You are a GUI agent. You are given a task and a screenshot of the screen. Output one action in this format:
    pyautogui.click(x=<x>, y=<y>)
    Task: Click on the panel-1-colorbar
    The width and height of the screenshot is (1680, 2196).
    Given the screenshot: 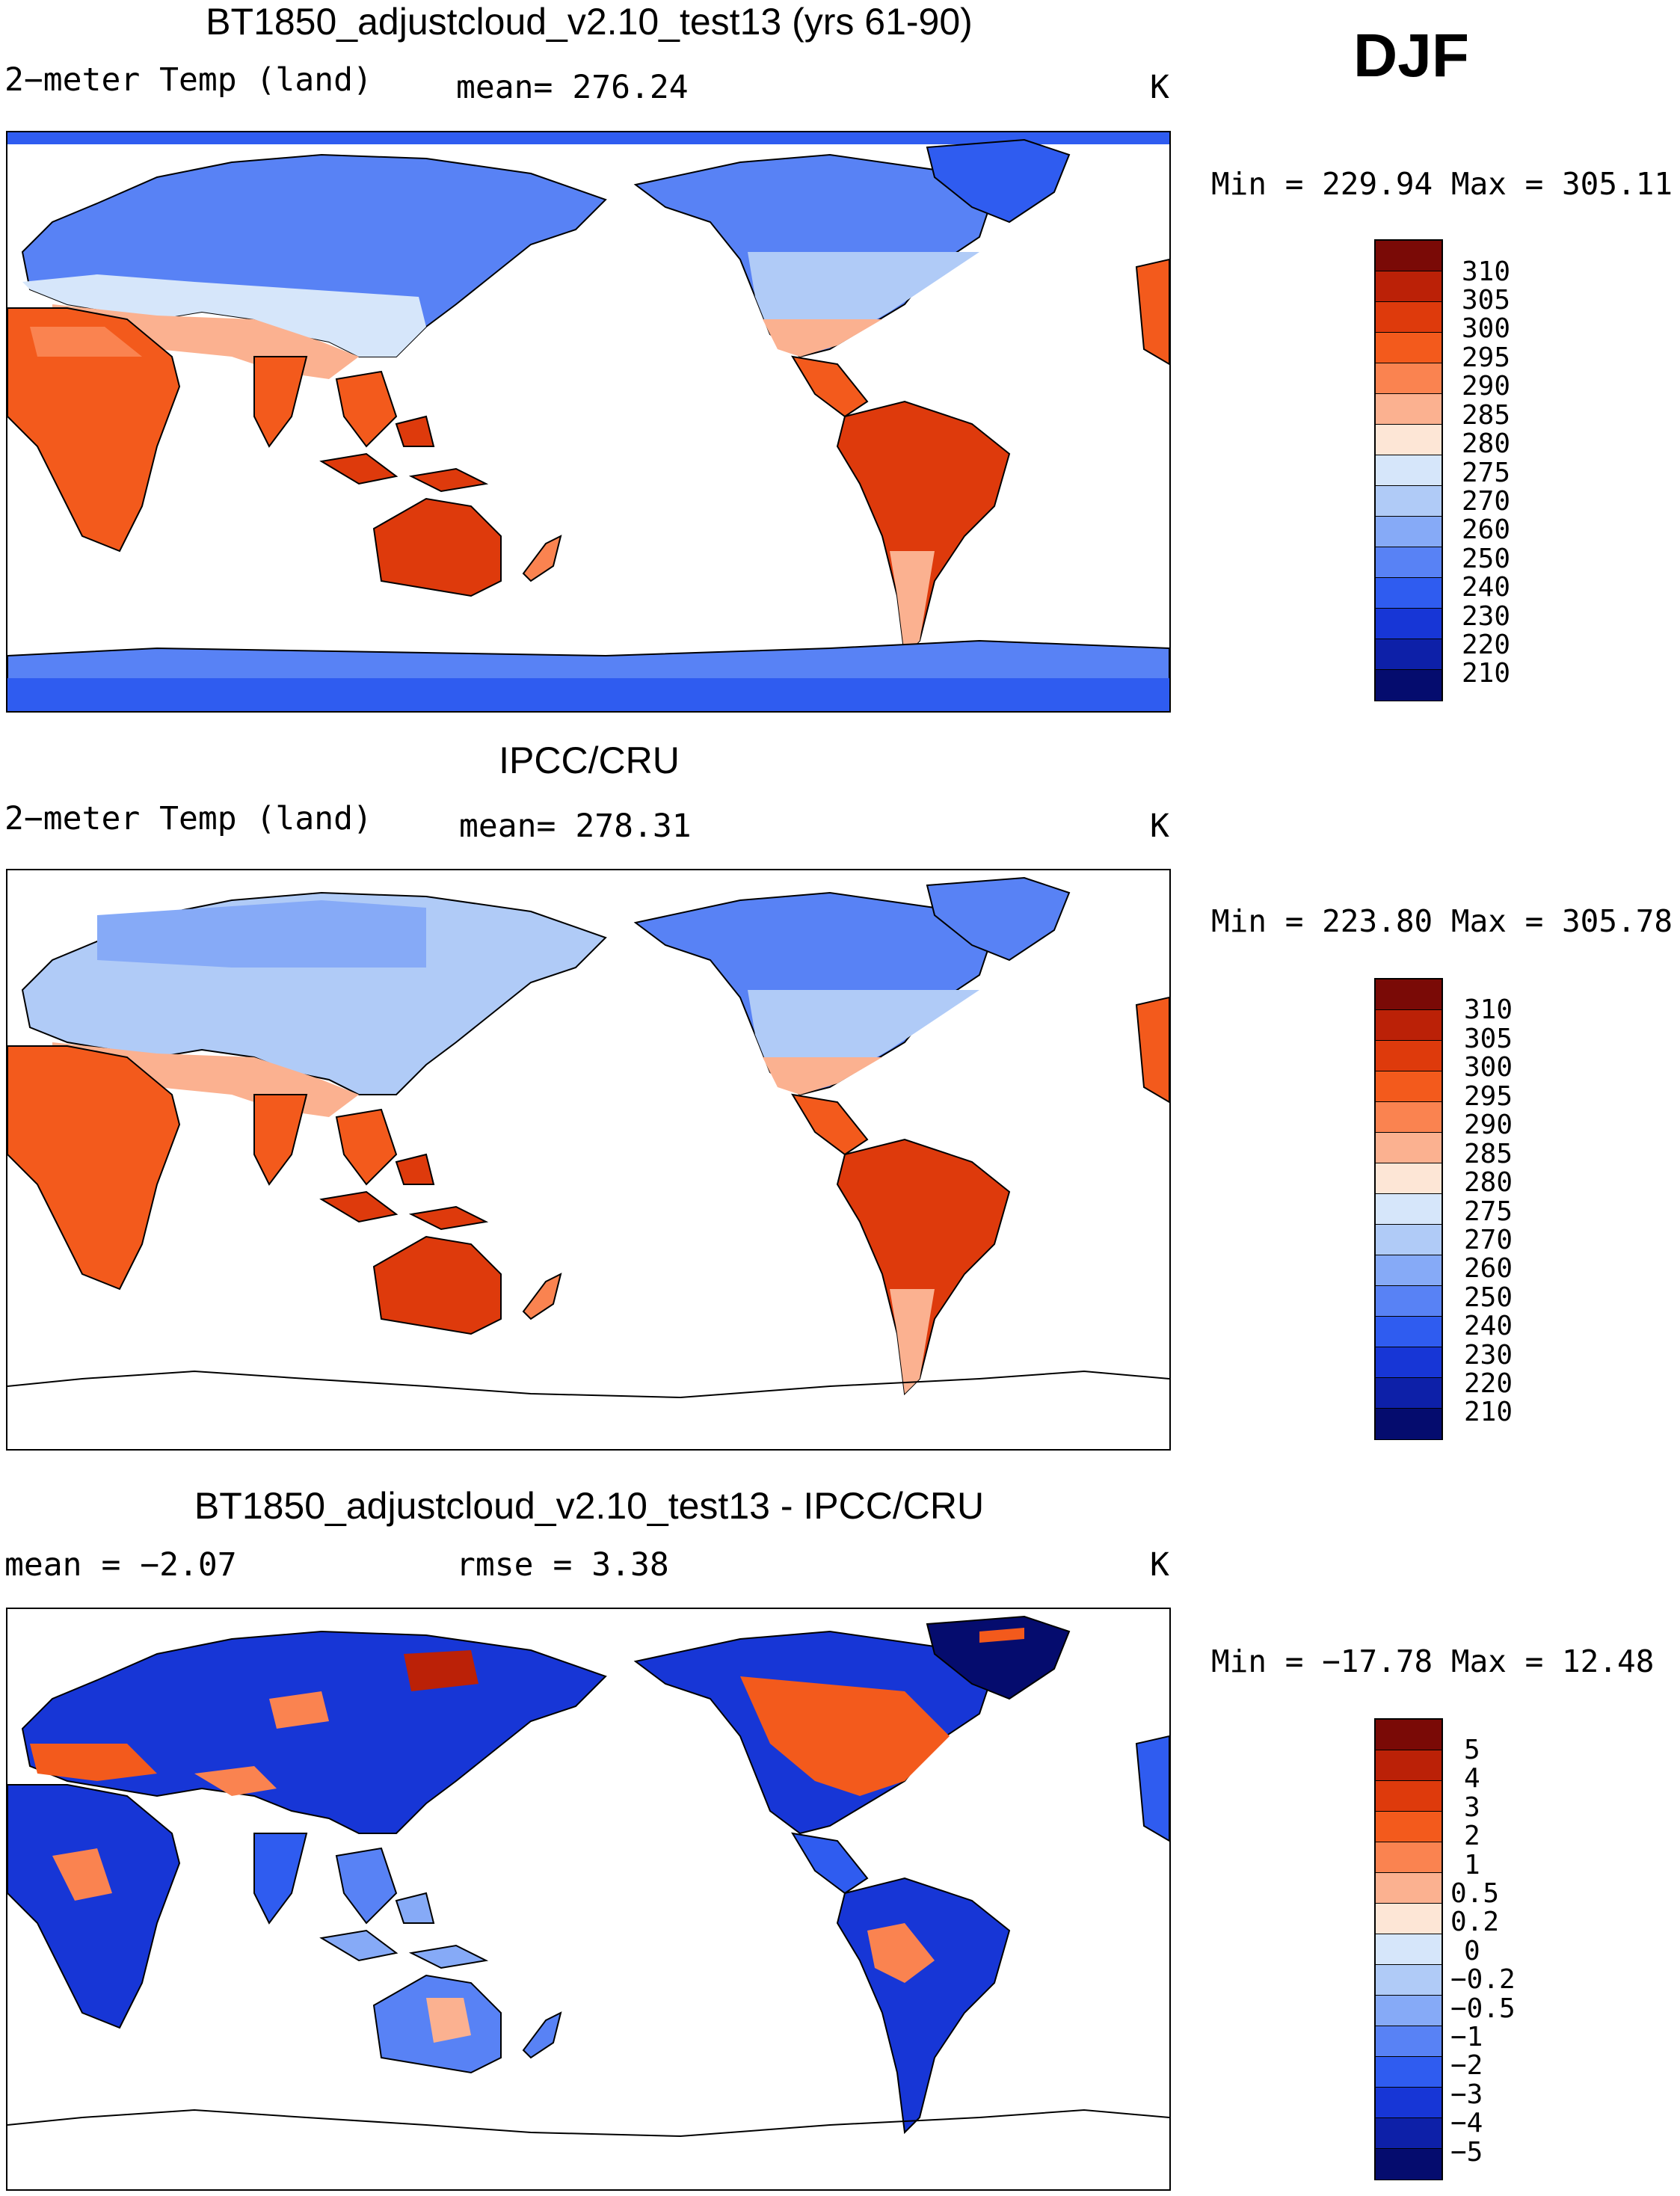 What is the action you would take?
    pyautogui.click(x=1408, y=470)
    